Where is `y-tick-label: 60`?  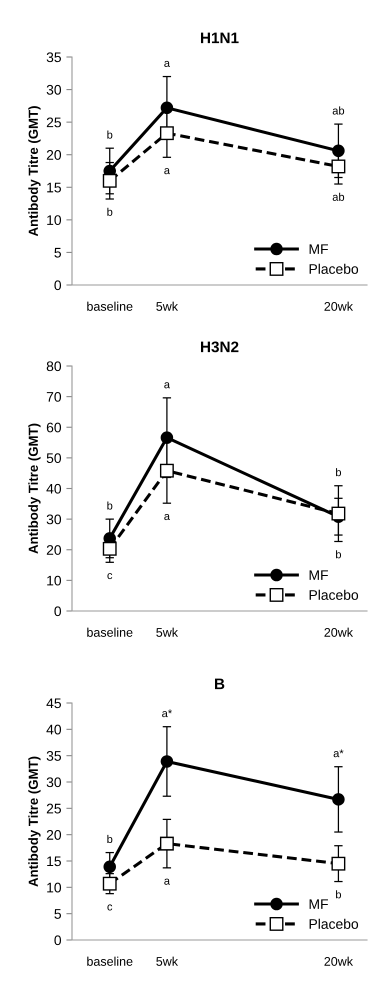
y-tick-label: 60 is located at coordinates (54, 427).